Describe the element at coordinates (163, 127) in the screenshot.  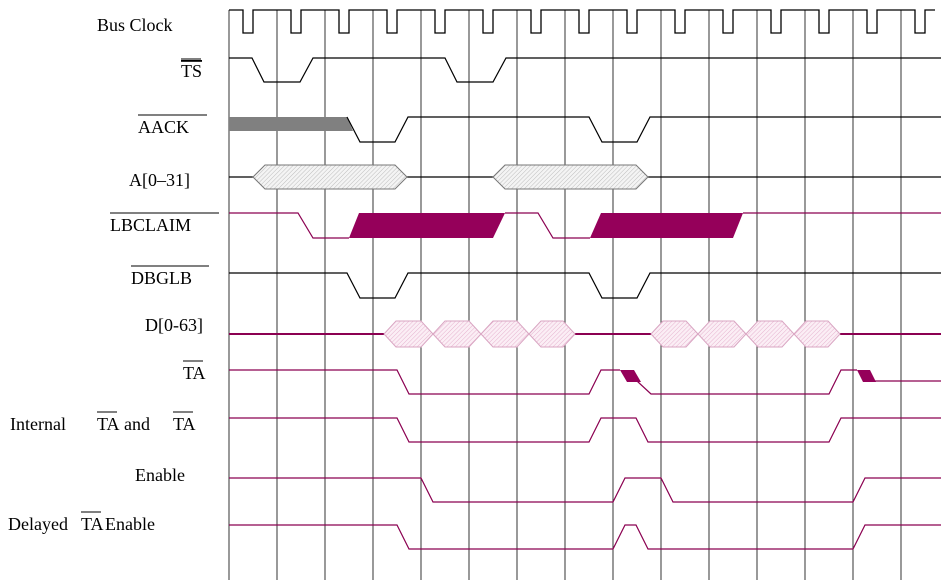
I see `label-aack: AACK` at that location.